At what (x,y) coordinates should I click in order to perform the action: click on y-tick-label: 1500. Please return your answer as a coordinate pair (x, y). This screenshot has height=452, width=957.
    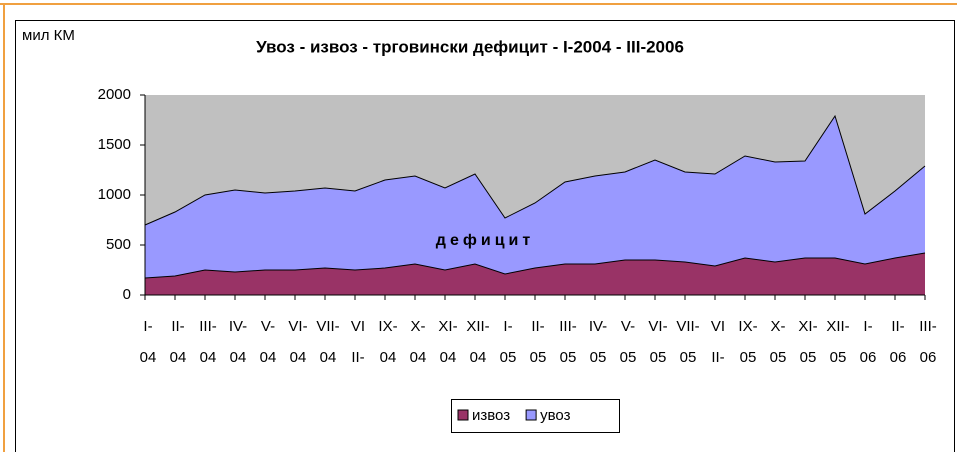
    Looking at the image, I should click on (114, 144).